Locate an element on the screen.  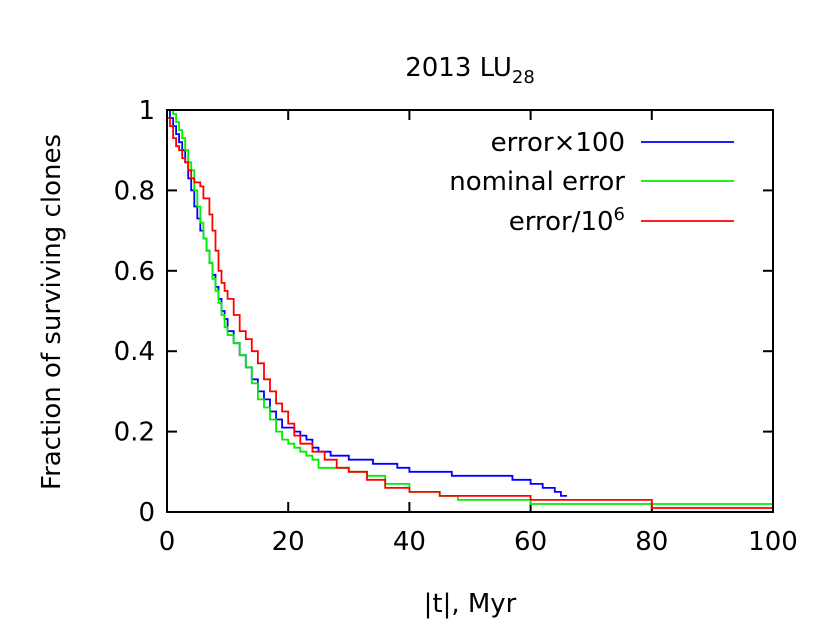
x-axis-label: |t|, Myr is located at coordinates (470, 604).